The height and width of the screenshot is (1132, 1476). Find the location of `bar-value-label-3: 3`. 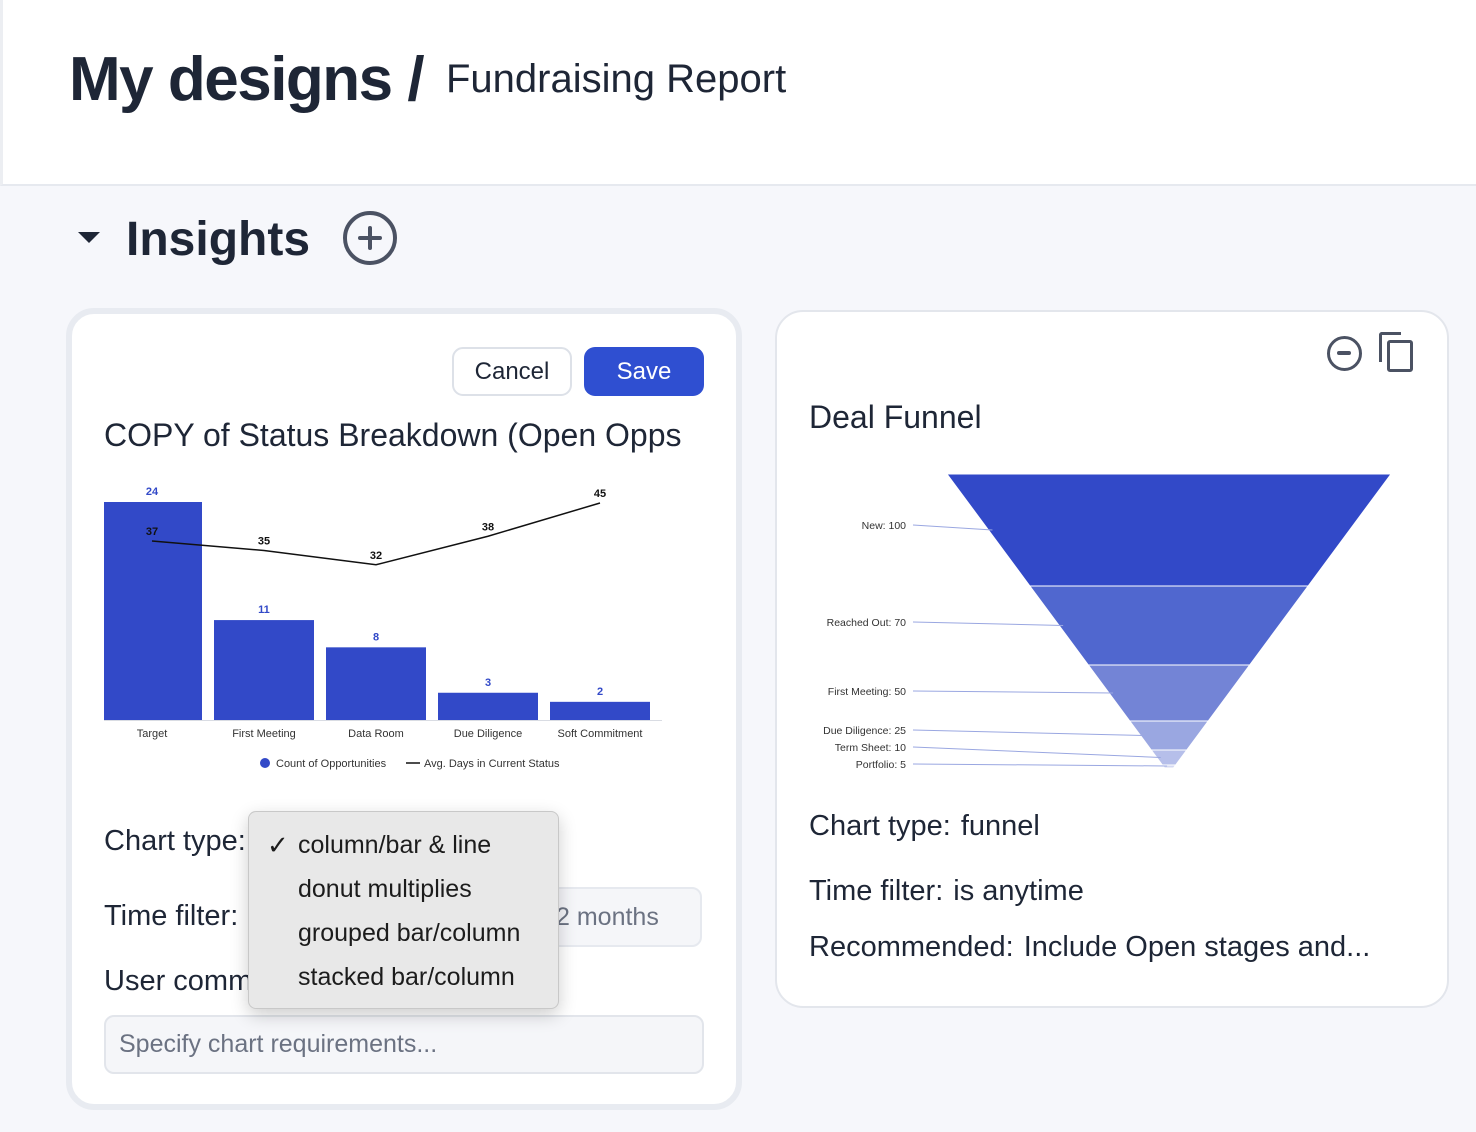

bar-value-label-3: 3 is located at coordinates (488, 683).